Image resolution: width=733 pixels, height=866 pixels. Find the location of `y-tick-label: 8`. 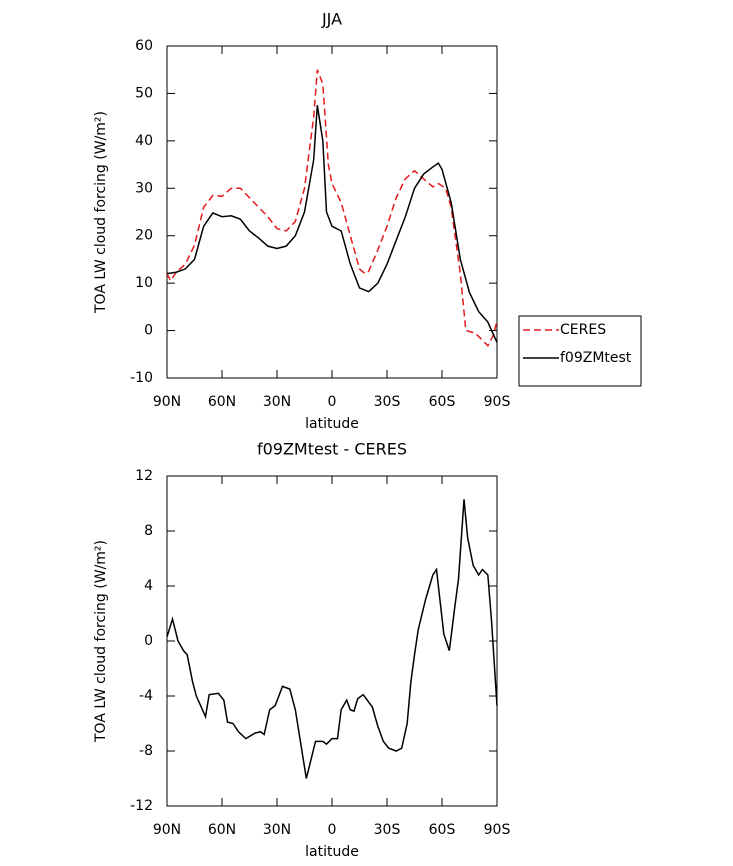

y-tick-label: 8 is located at coordinates (148, 531).